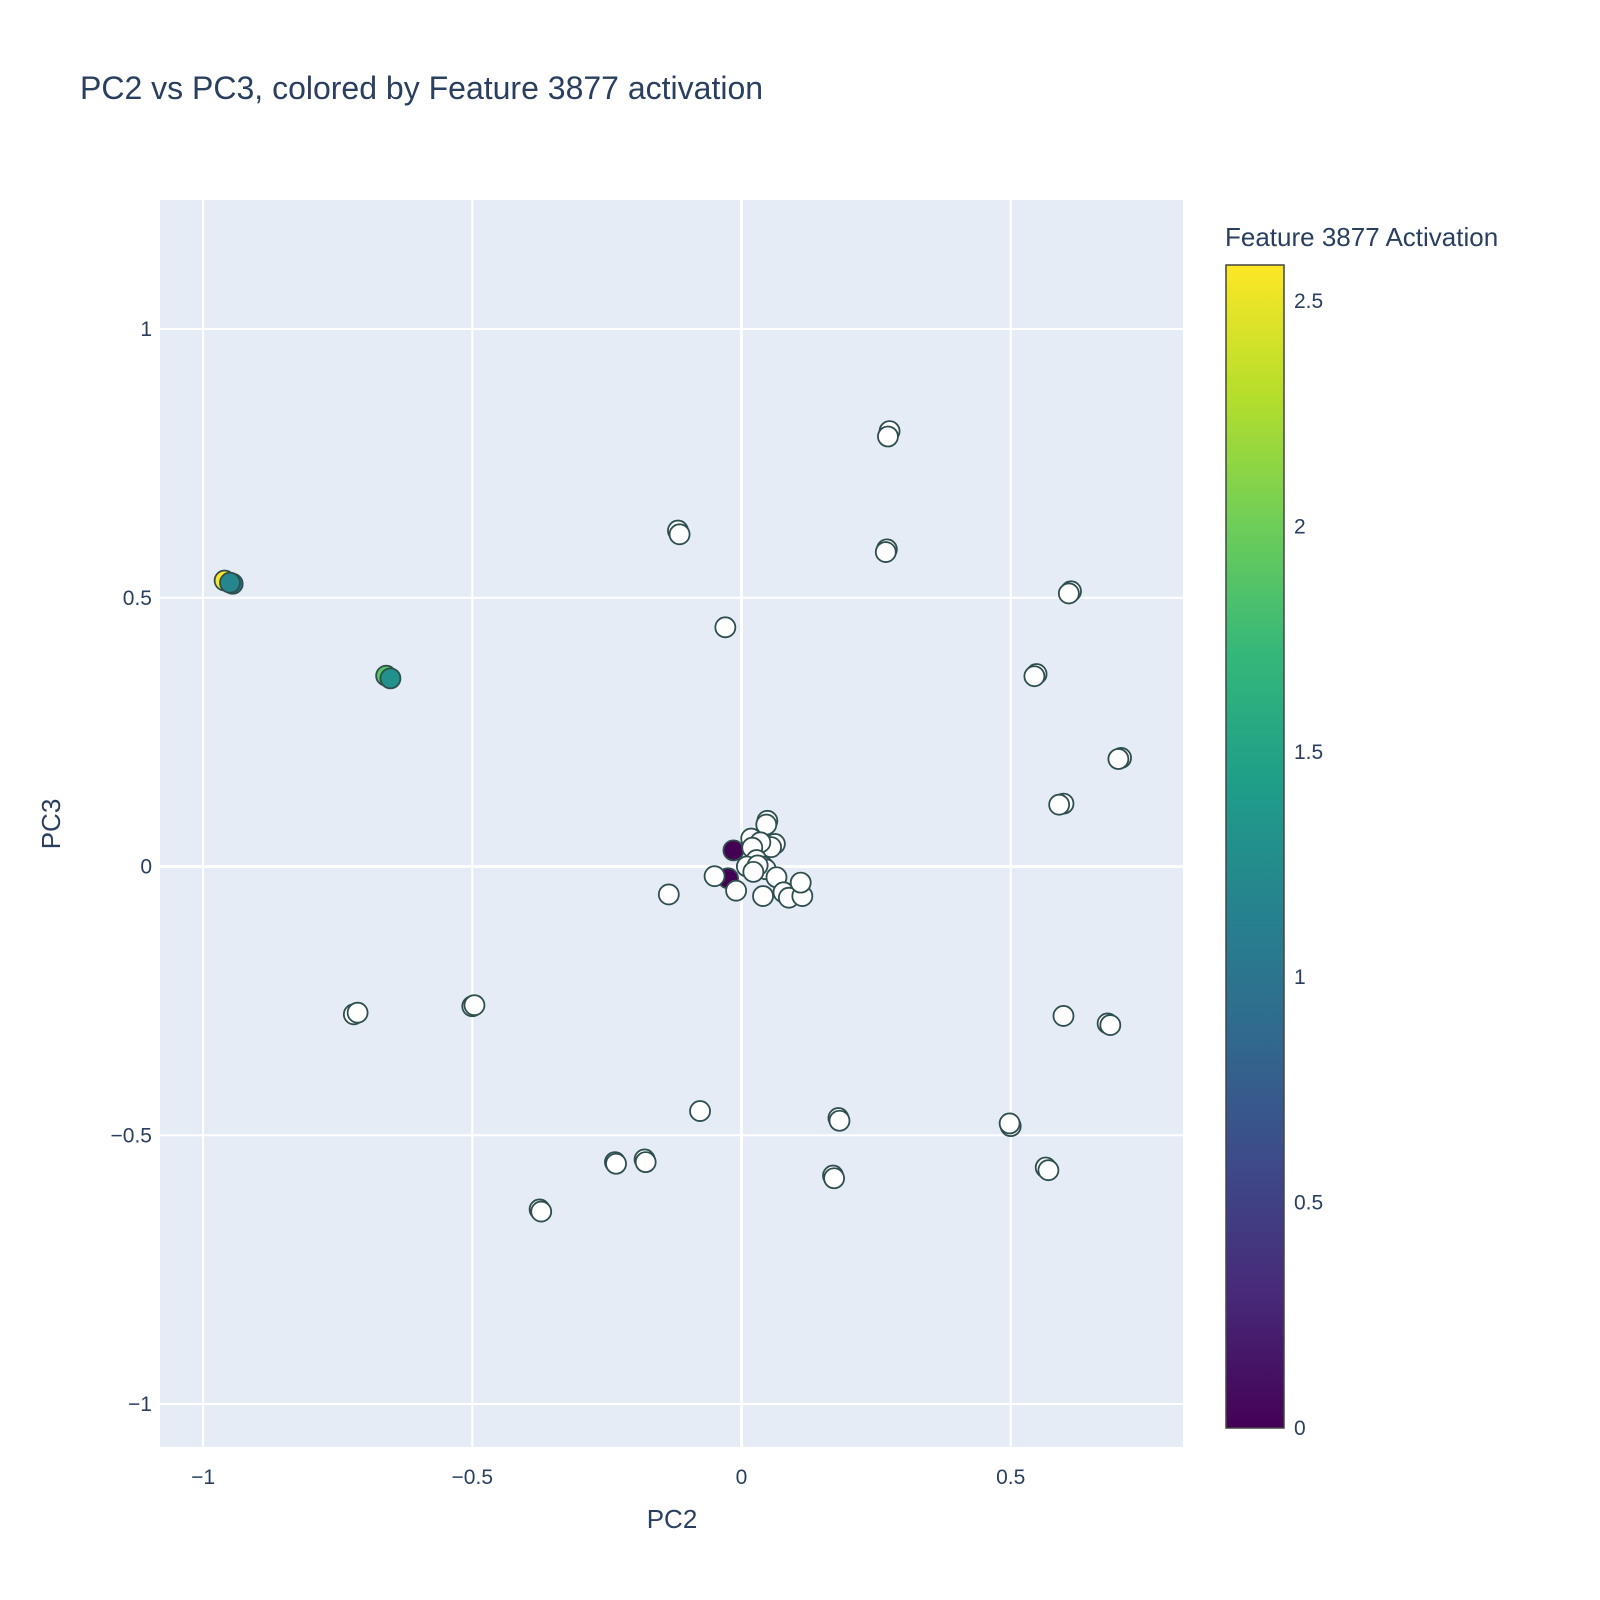 Image resolution: width=1600 pixels, height=1600 pixels. Describe the element at coordinates (131, 867) in the screenshot. I see `y-axis-ticks: −1 −0.5 0 0.5 1` at that location.